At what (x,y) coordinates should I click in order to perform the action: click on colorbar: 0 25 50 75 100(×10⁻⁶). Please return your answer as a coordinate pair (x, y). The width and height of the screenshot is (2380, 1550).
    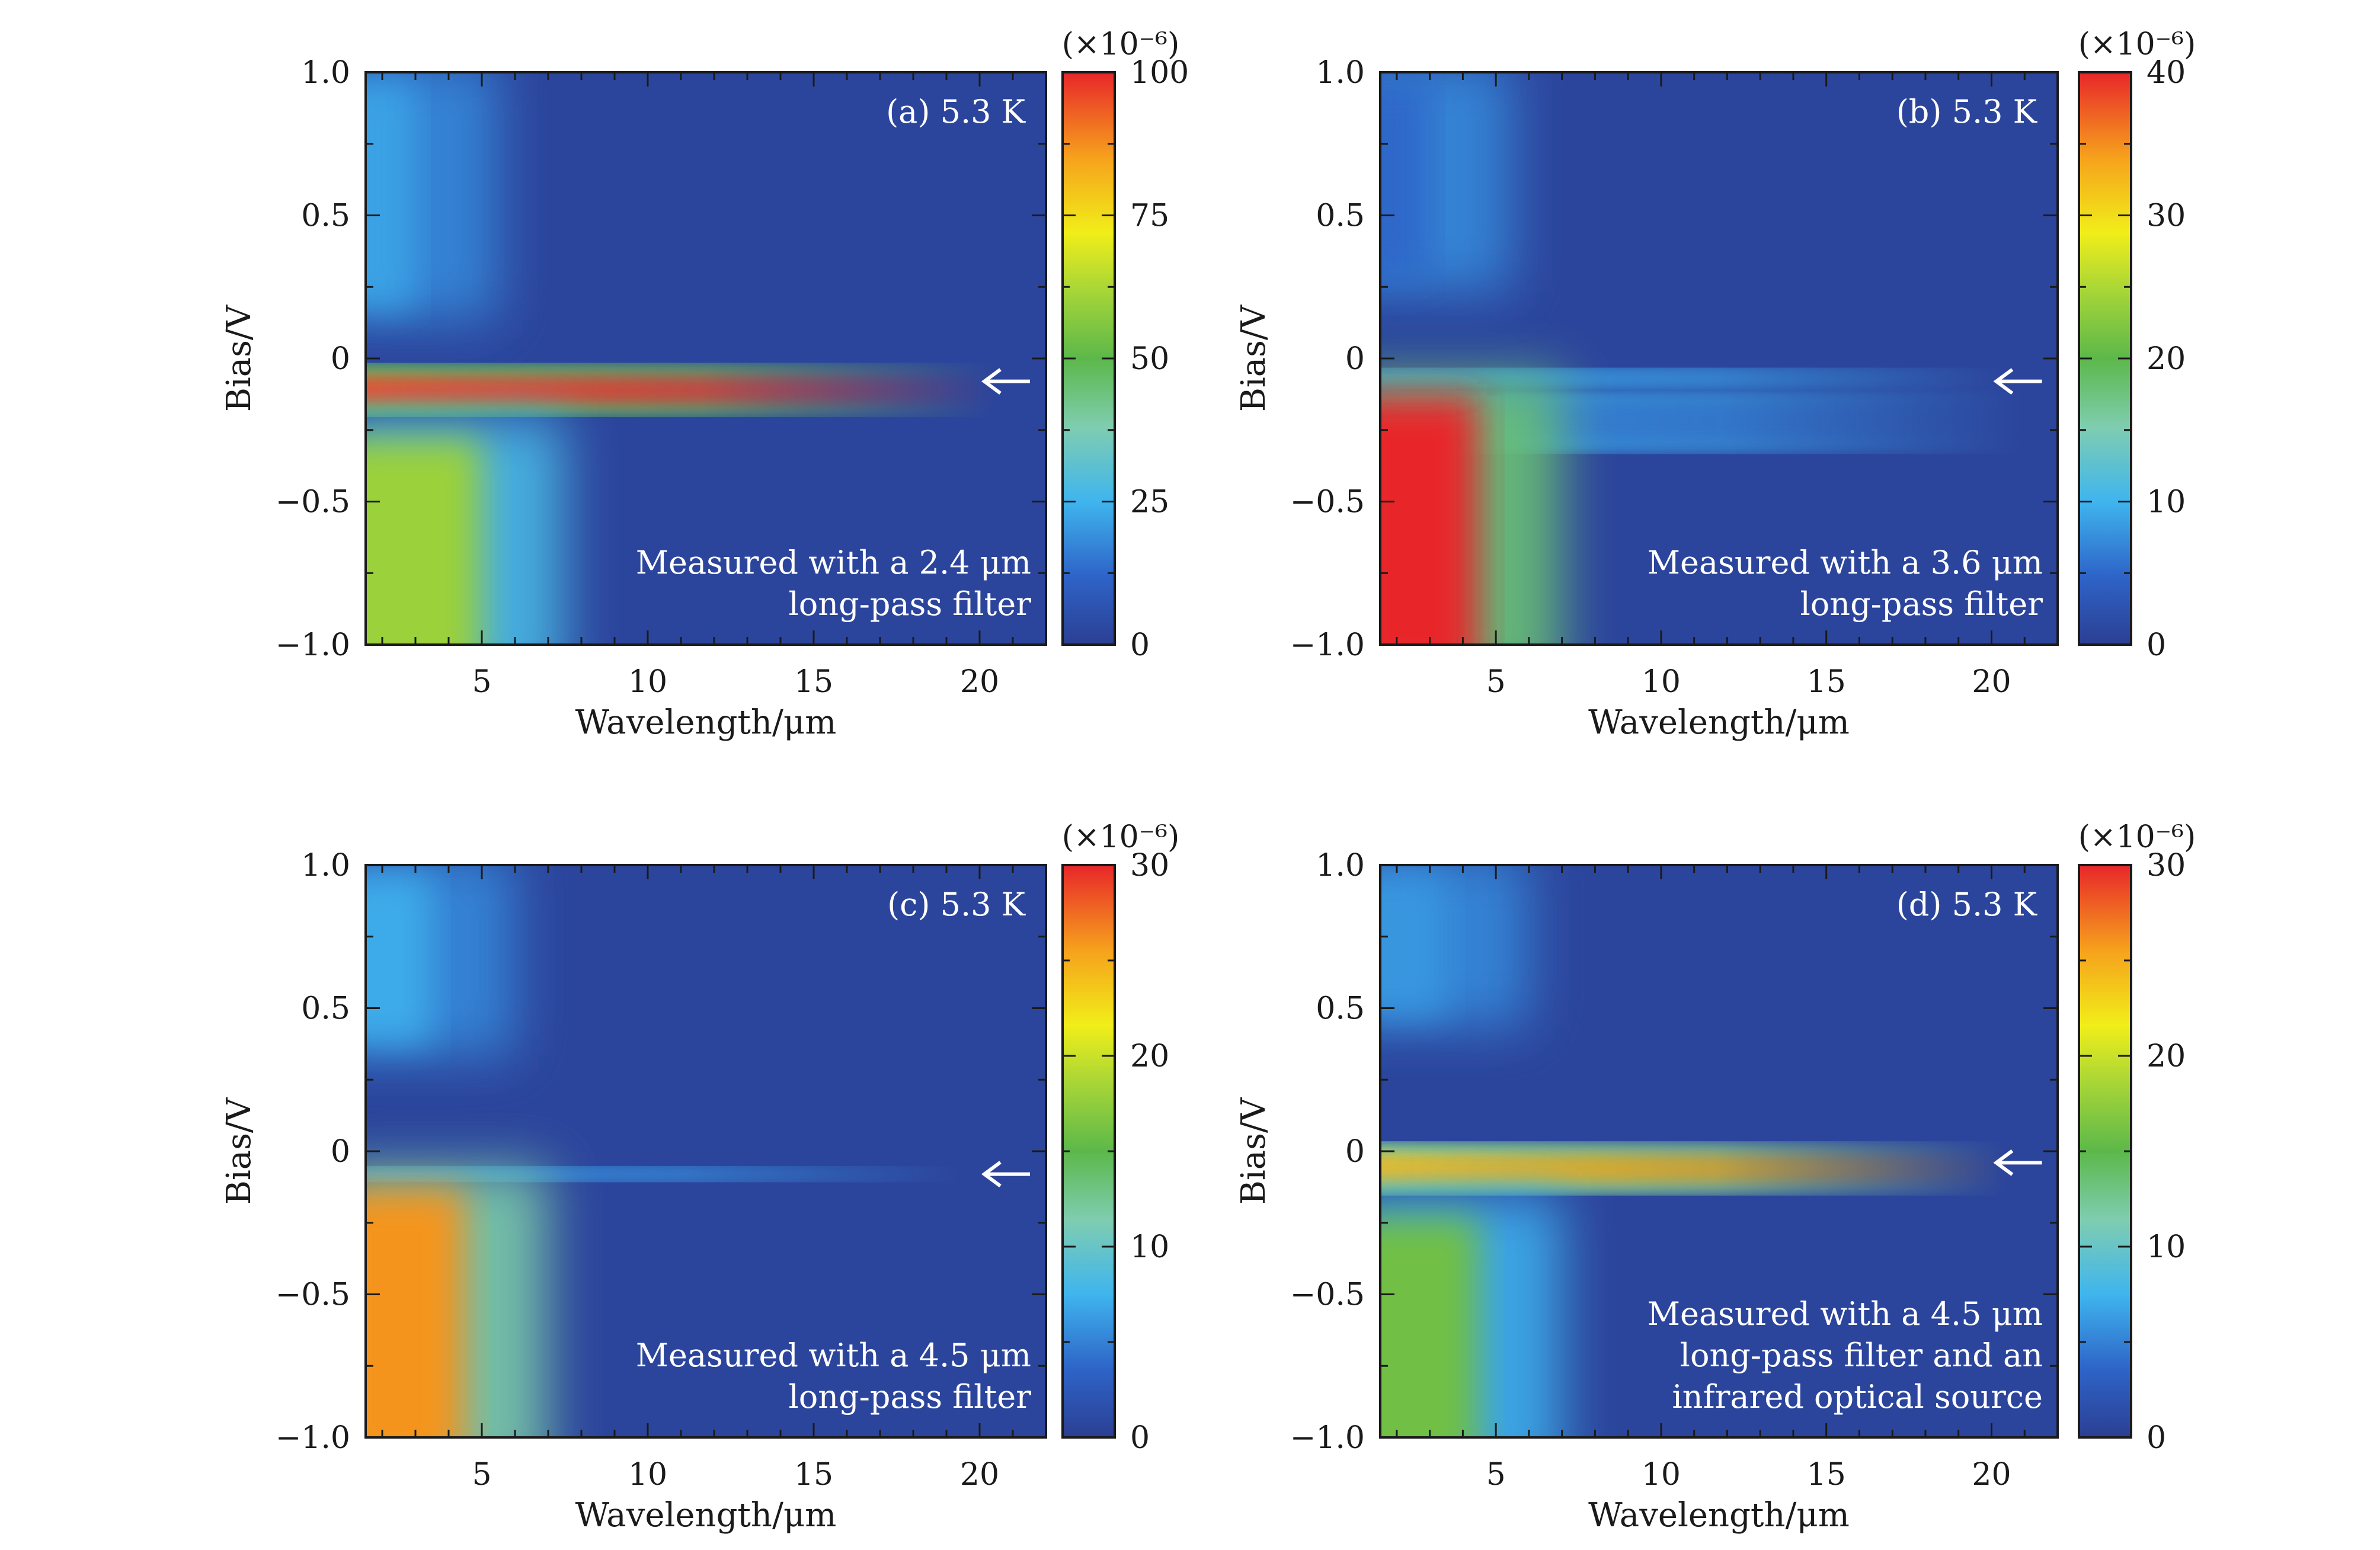
    Looking at the image, I should click on (1125, 345).